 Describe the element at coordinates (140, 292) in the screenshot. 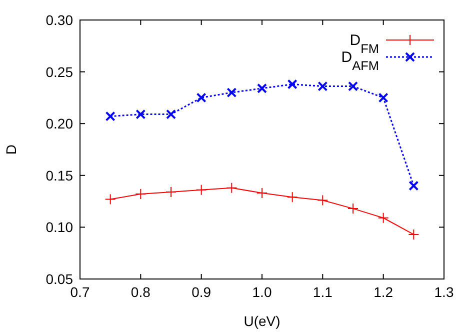

I see `x-tick-label: 0.8` at that location.